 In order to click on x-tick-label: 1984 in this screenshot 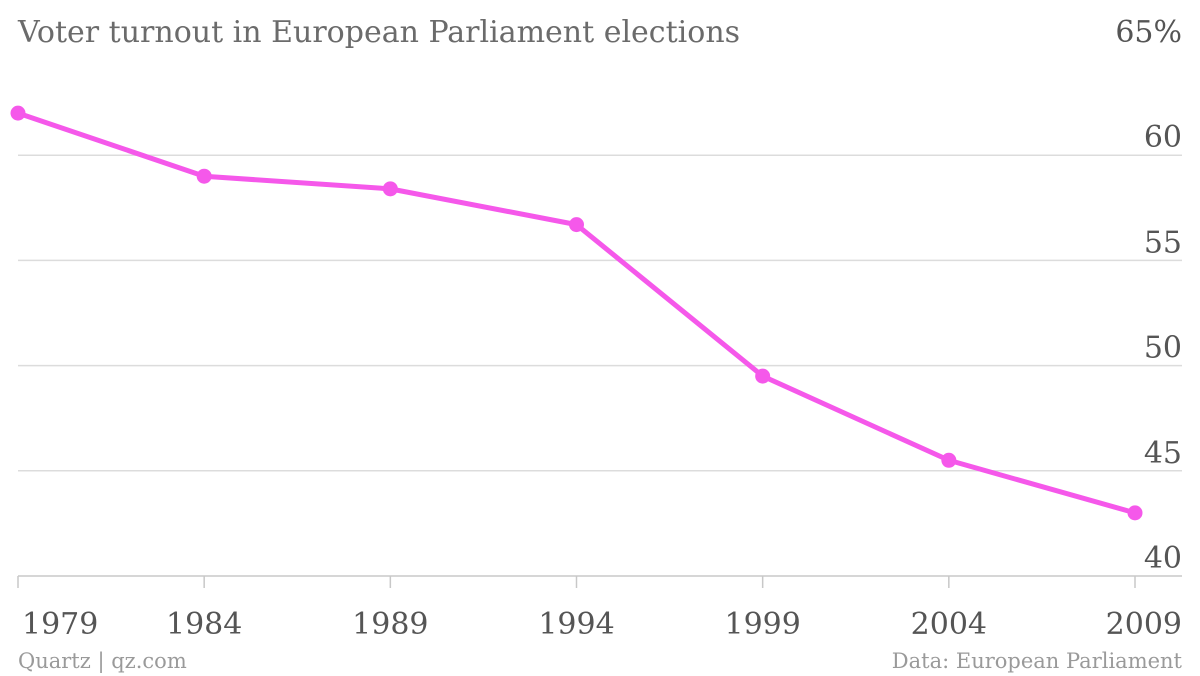, I will do `click(204, 624)`.